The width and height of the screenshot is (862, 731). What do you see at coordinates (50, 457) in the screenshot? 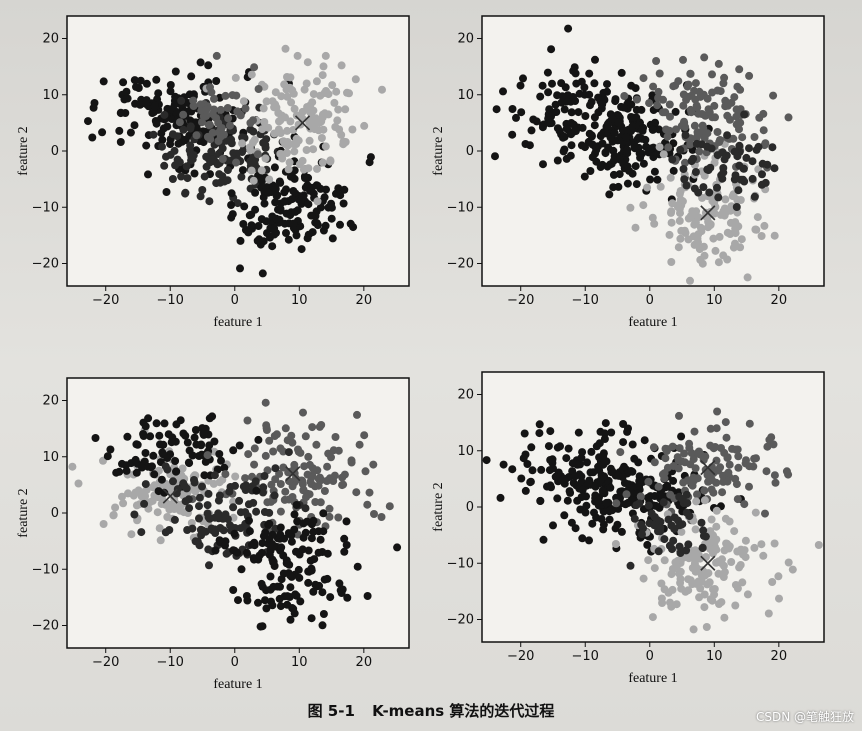
I see `y-tick-label: 10` at bounding box center [50, 457].